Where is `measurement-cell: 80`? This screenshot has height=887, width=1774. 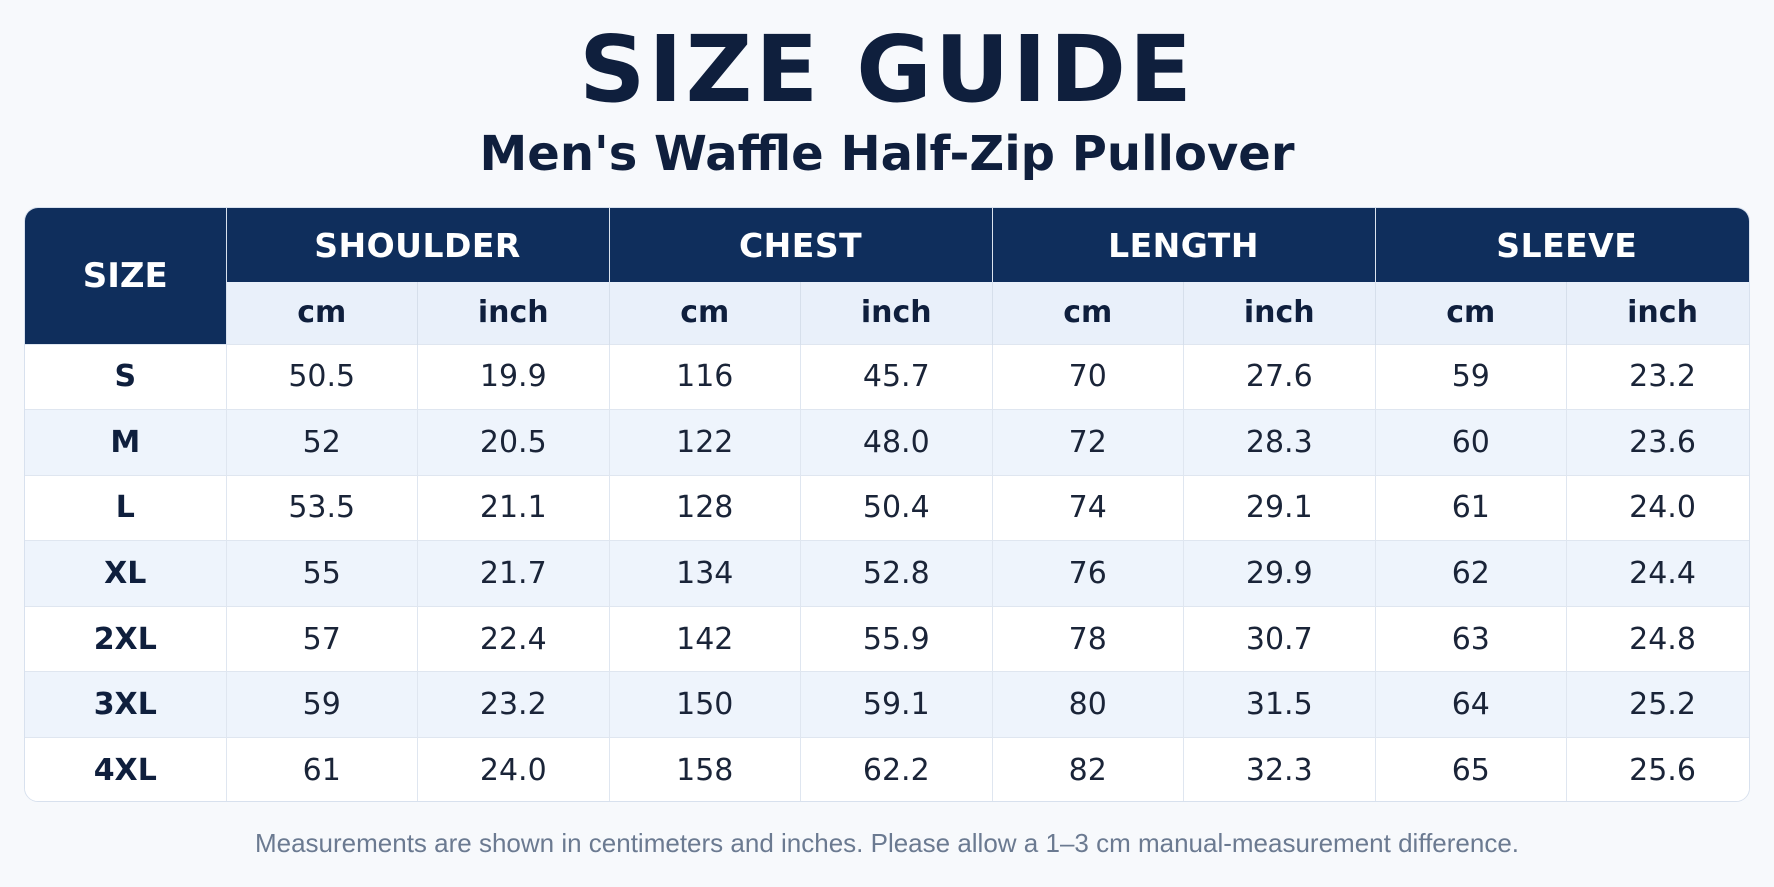
measurement-cell: 80 is located at coordinates (1087, 704).